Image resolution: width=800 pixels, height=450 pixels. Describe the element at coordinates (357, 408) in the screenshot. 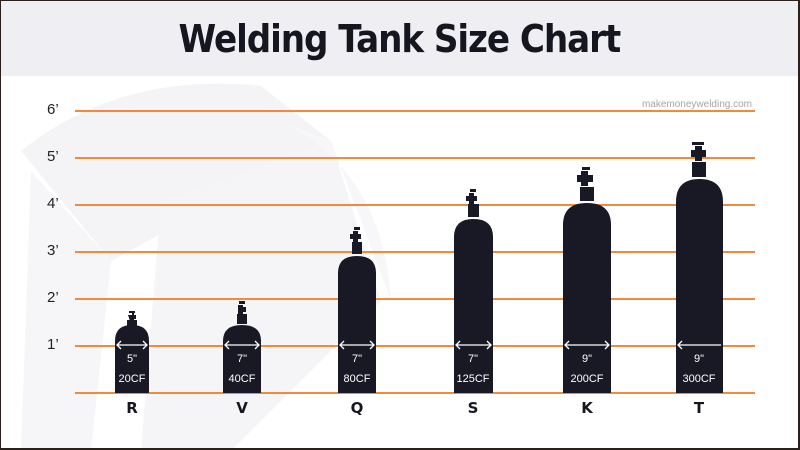

I see `category-label-q: Q` at that location.